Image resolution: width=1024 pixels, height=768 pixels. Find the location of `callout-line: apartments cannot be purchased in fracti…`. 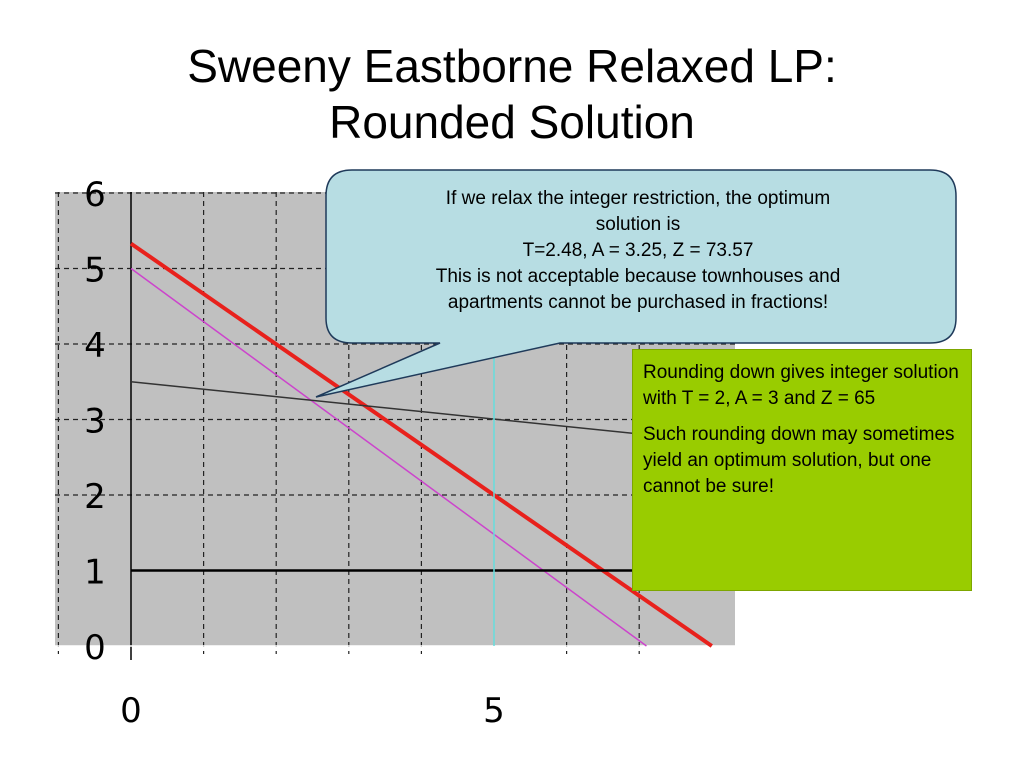

callout-line: apartments cannot be purchased in fracti… is located at coordinates (638, 302).